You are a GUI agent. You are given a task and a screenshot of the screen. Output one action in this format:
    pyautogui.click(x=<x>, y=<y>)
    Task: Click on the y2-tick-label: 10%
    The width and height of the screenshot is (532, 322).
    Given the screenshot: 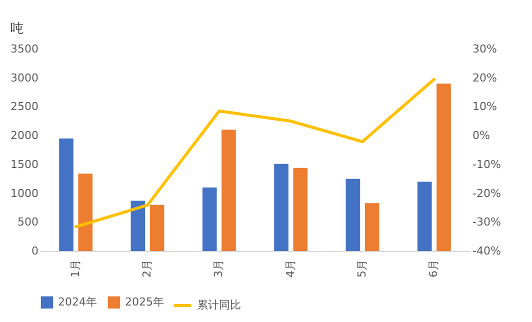 What is the action you would take?
    pyautogui.click(x=484, y=107)
    